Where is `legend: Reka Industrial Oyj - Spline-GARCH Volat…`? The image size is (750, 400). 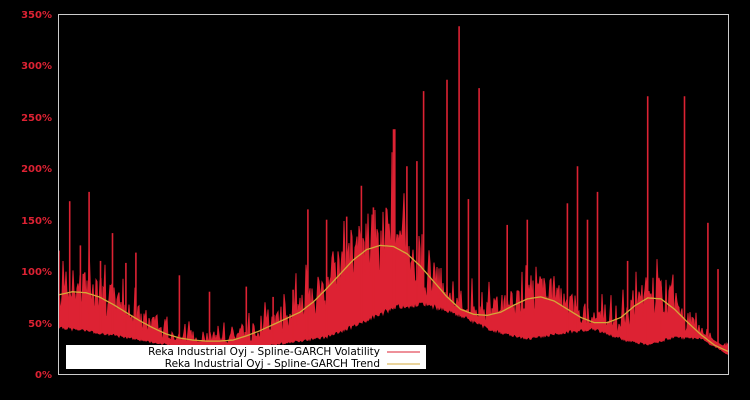
legend: Reka Industrial Oyj - Spline-GARCH Volat… is located at coordinates (246, 357).